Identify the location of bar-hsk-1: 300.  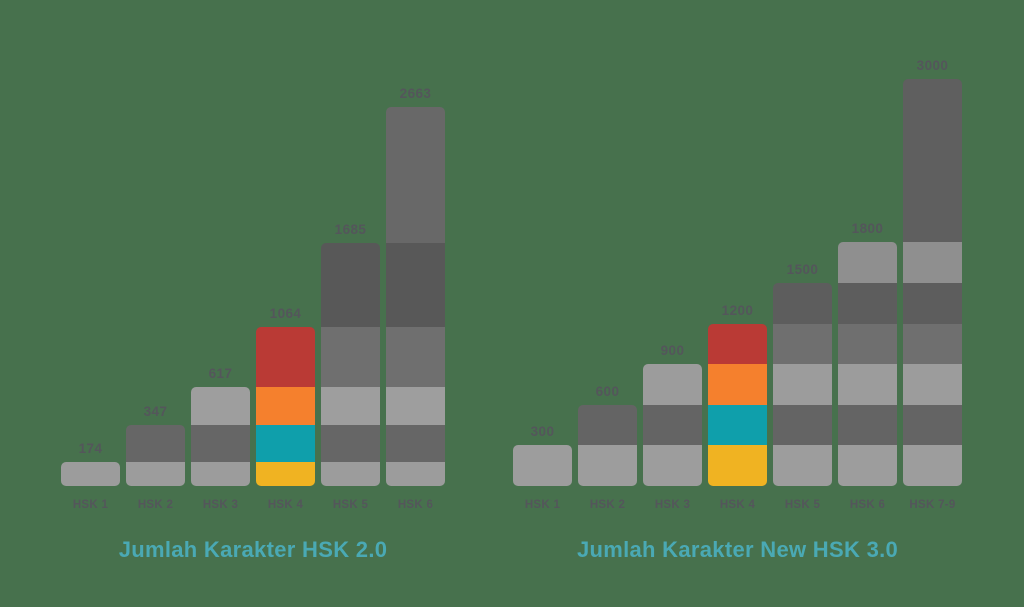
(542, 455).